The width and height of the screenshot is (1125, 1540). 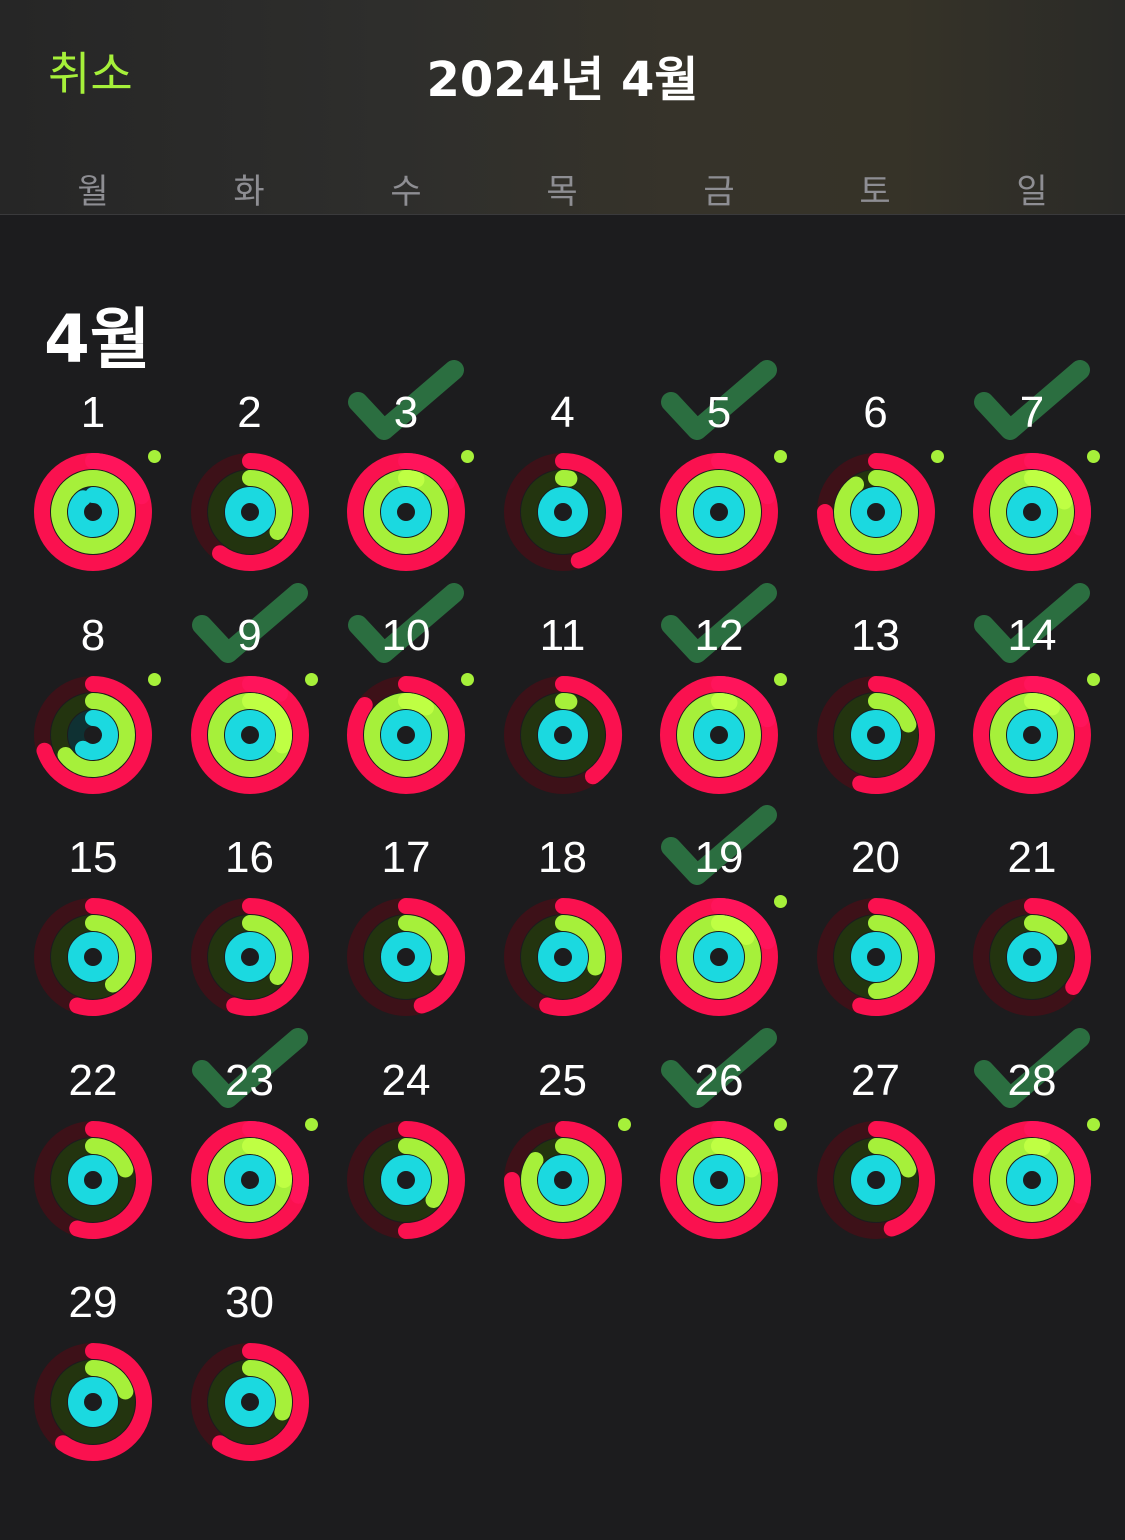 I want to click on day-cell-24: 24, so click(x=406, y=1160).